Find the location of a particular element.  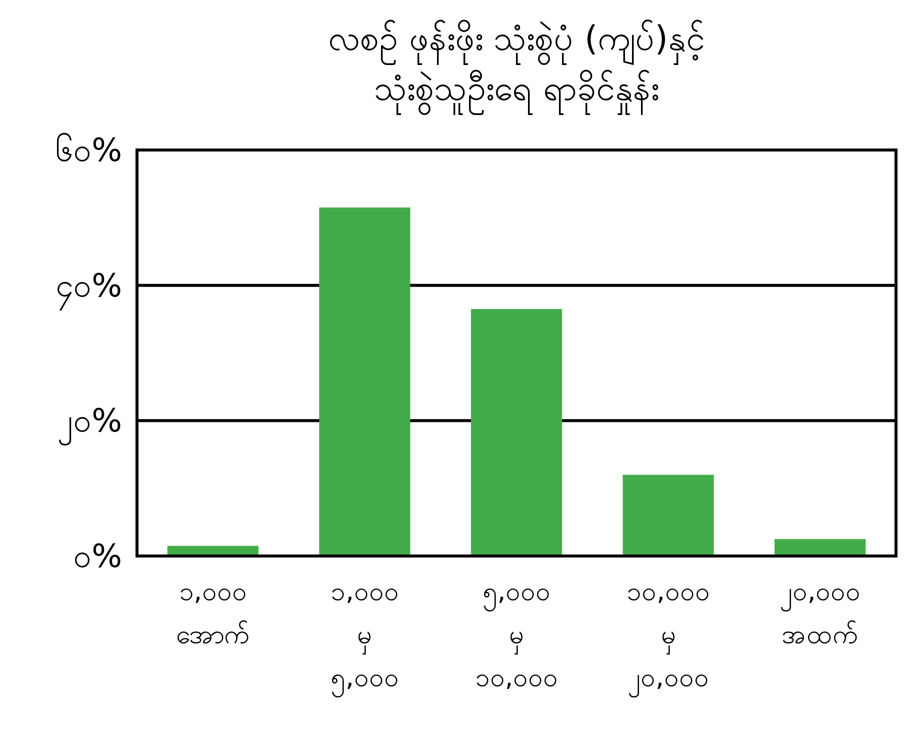

x-tick-label: ၅,၀၀၀ မှ ၁၀,၀၀၀ is located at coordinates (516, 635).